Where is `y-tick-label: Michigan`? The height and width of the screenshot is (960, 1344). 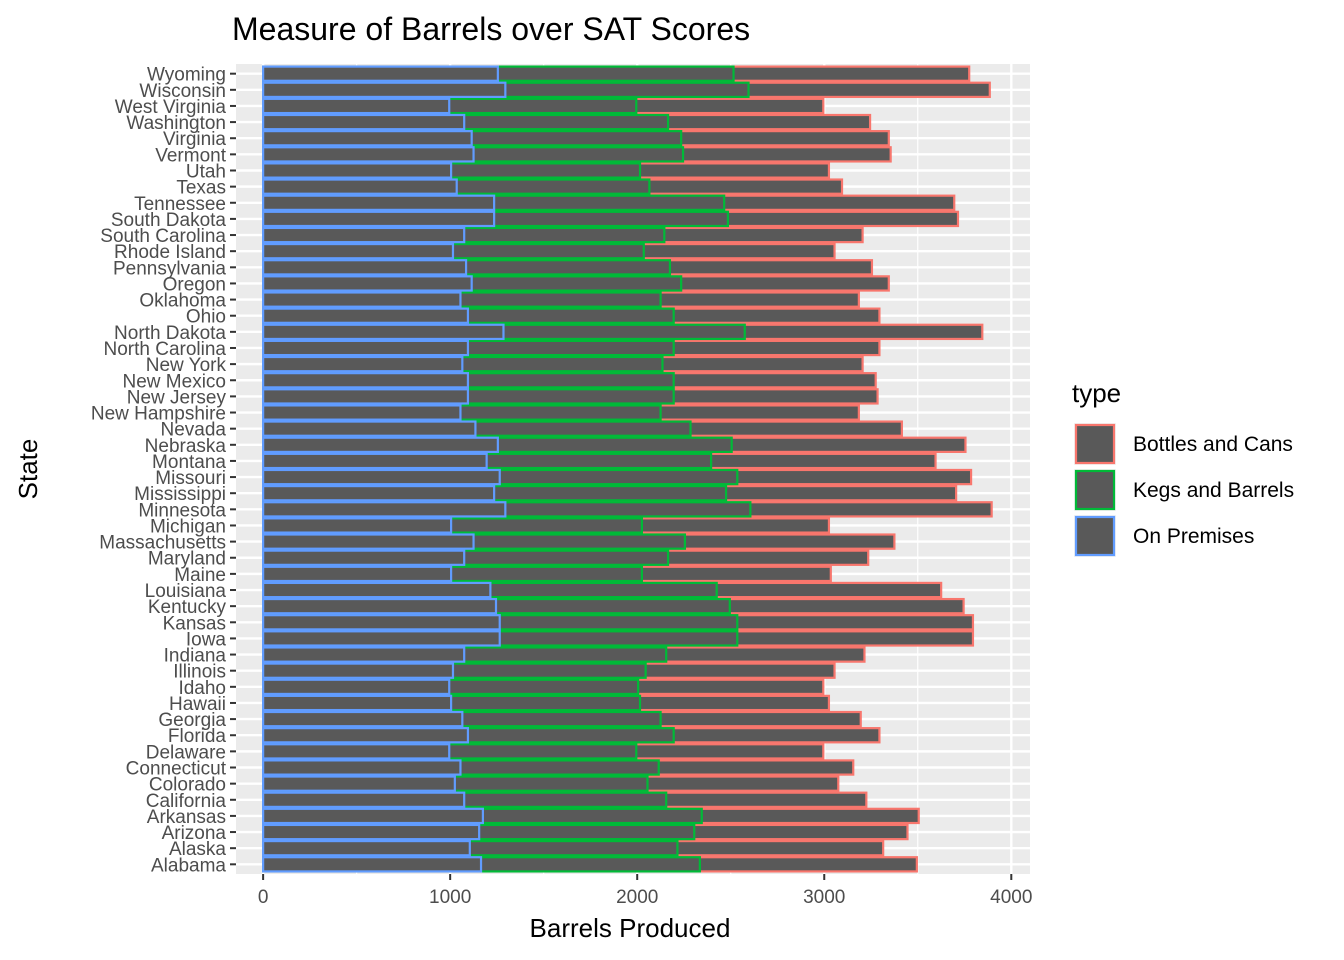
y-tick-label: Michigan is located at coordinates (188, 526).